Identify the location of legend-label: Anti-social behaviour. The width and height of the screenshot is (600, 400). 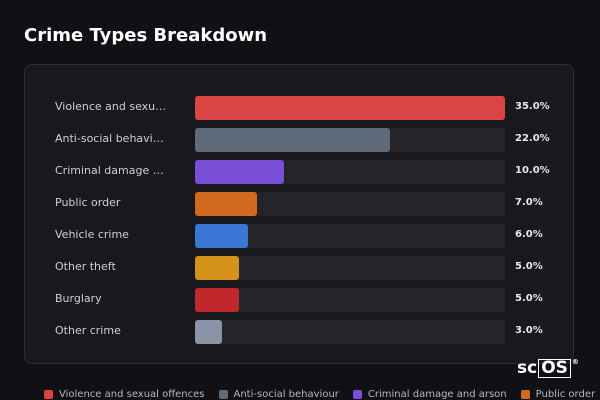
(286, 394).